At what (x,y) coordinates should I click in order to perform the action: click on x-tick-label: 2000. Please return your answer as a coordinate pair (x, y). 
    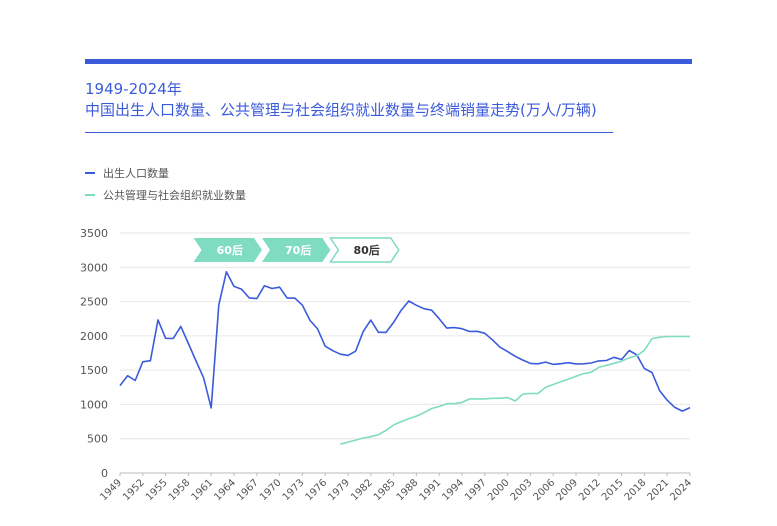
    Looking at the image, I should click on (499, 490).